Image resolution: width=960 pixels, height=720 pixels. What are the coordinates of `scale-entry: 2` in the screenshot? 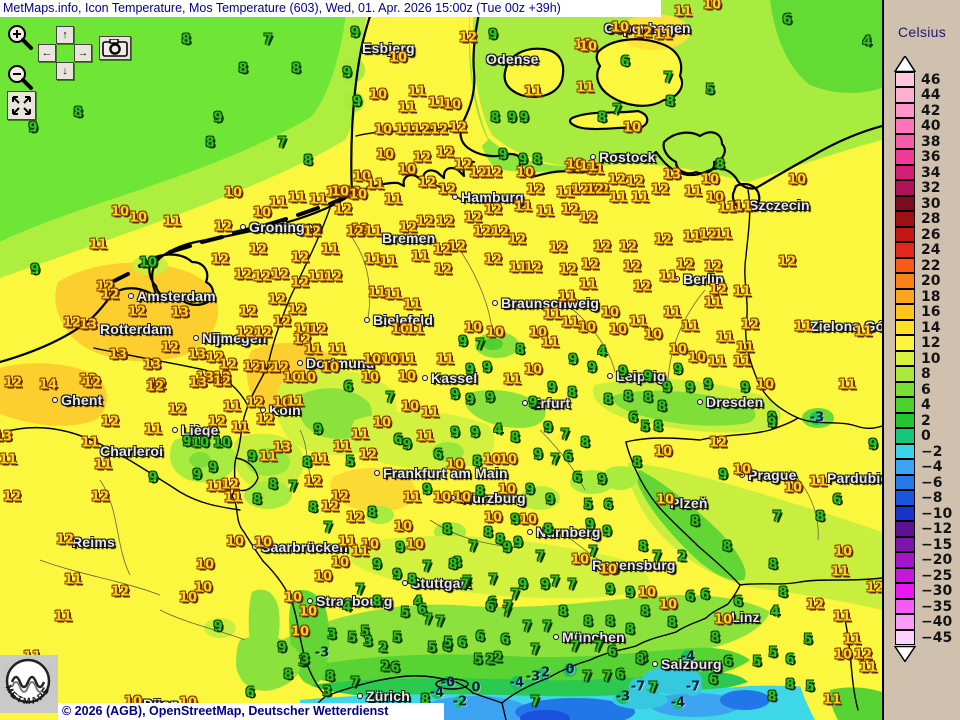 It's located at (923, 420).